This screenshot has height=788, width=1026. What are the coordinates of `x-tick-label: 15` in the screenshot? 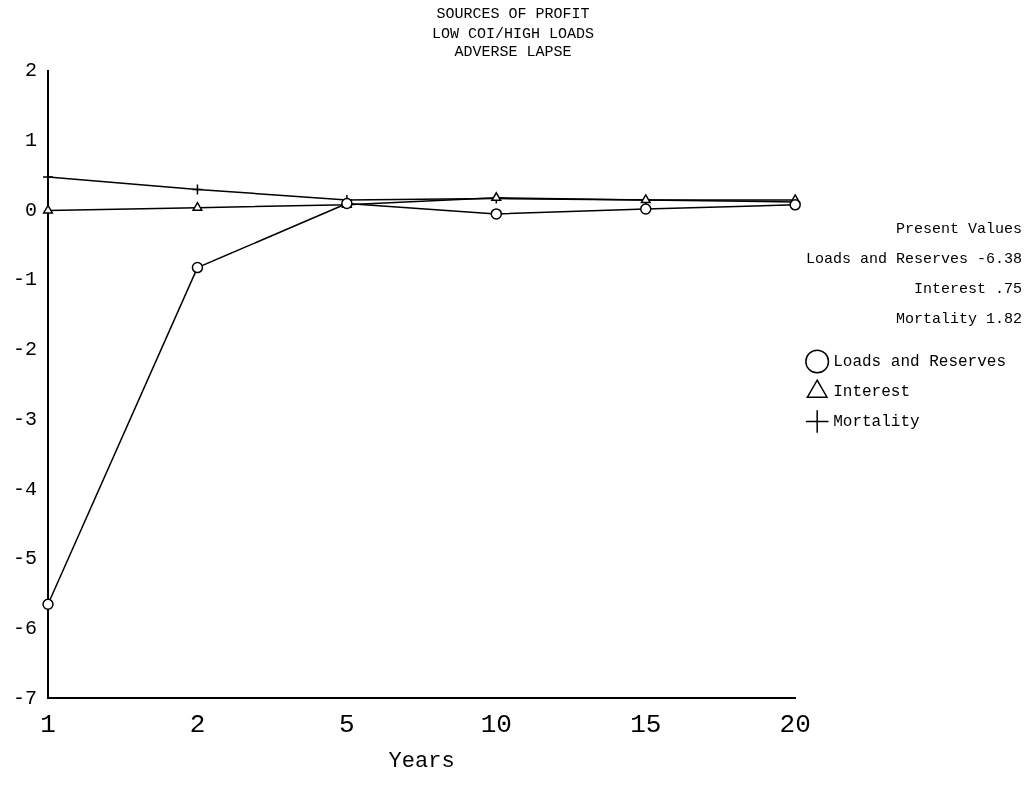 It's located at (646, 724).